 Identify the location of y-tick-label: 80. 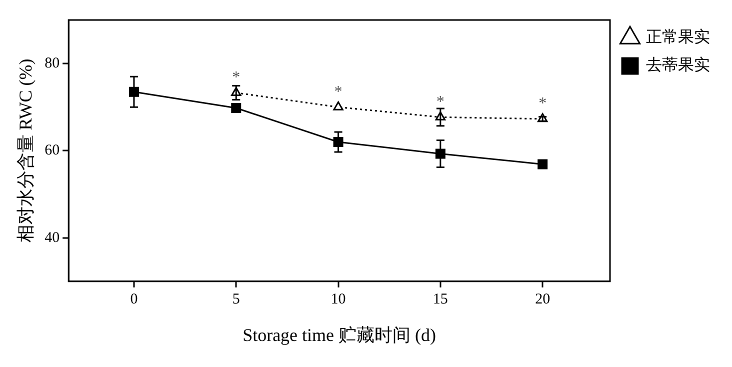
(52, 64).